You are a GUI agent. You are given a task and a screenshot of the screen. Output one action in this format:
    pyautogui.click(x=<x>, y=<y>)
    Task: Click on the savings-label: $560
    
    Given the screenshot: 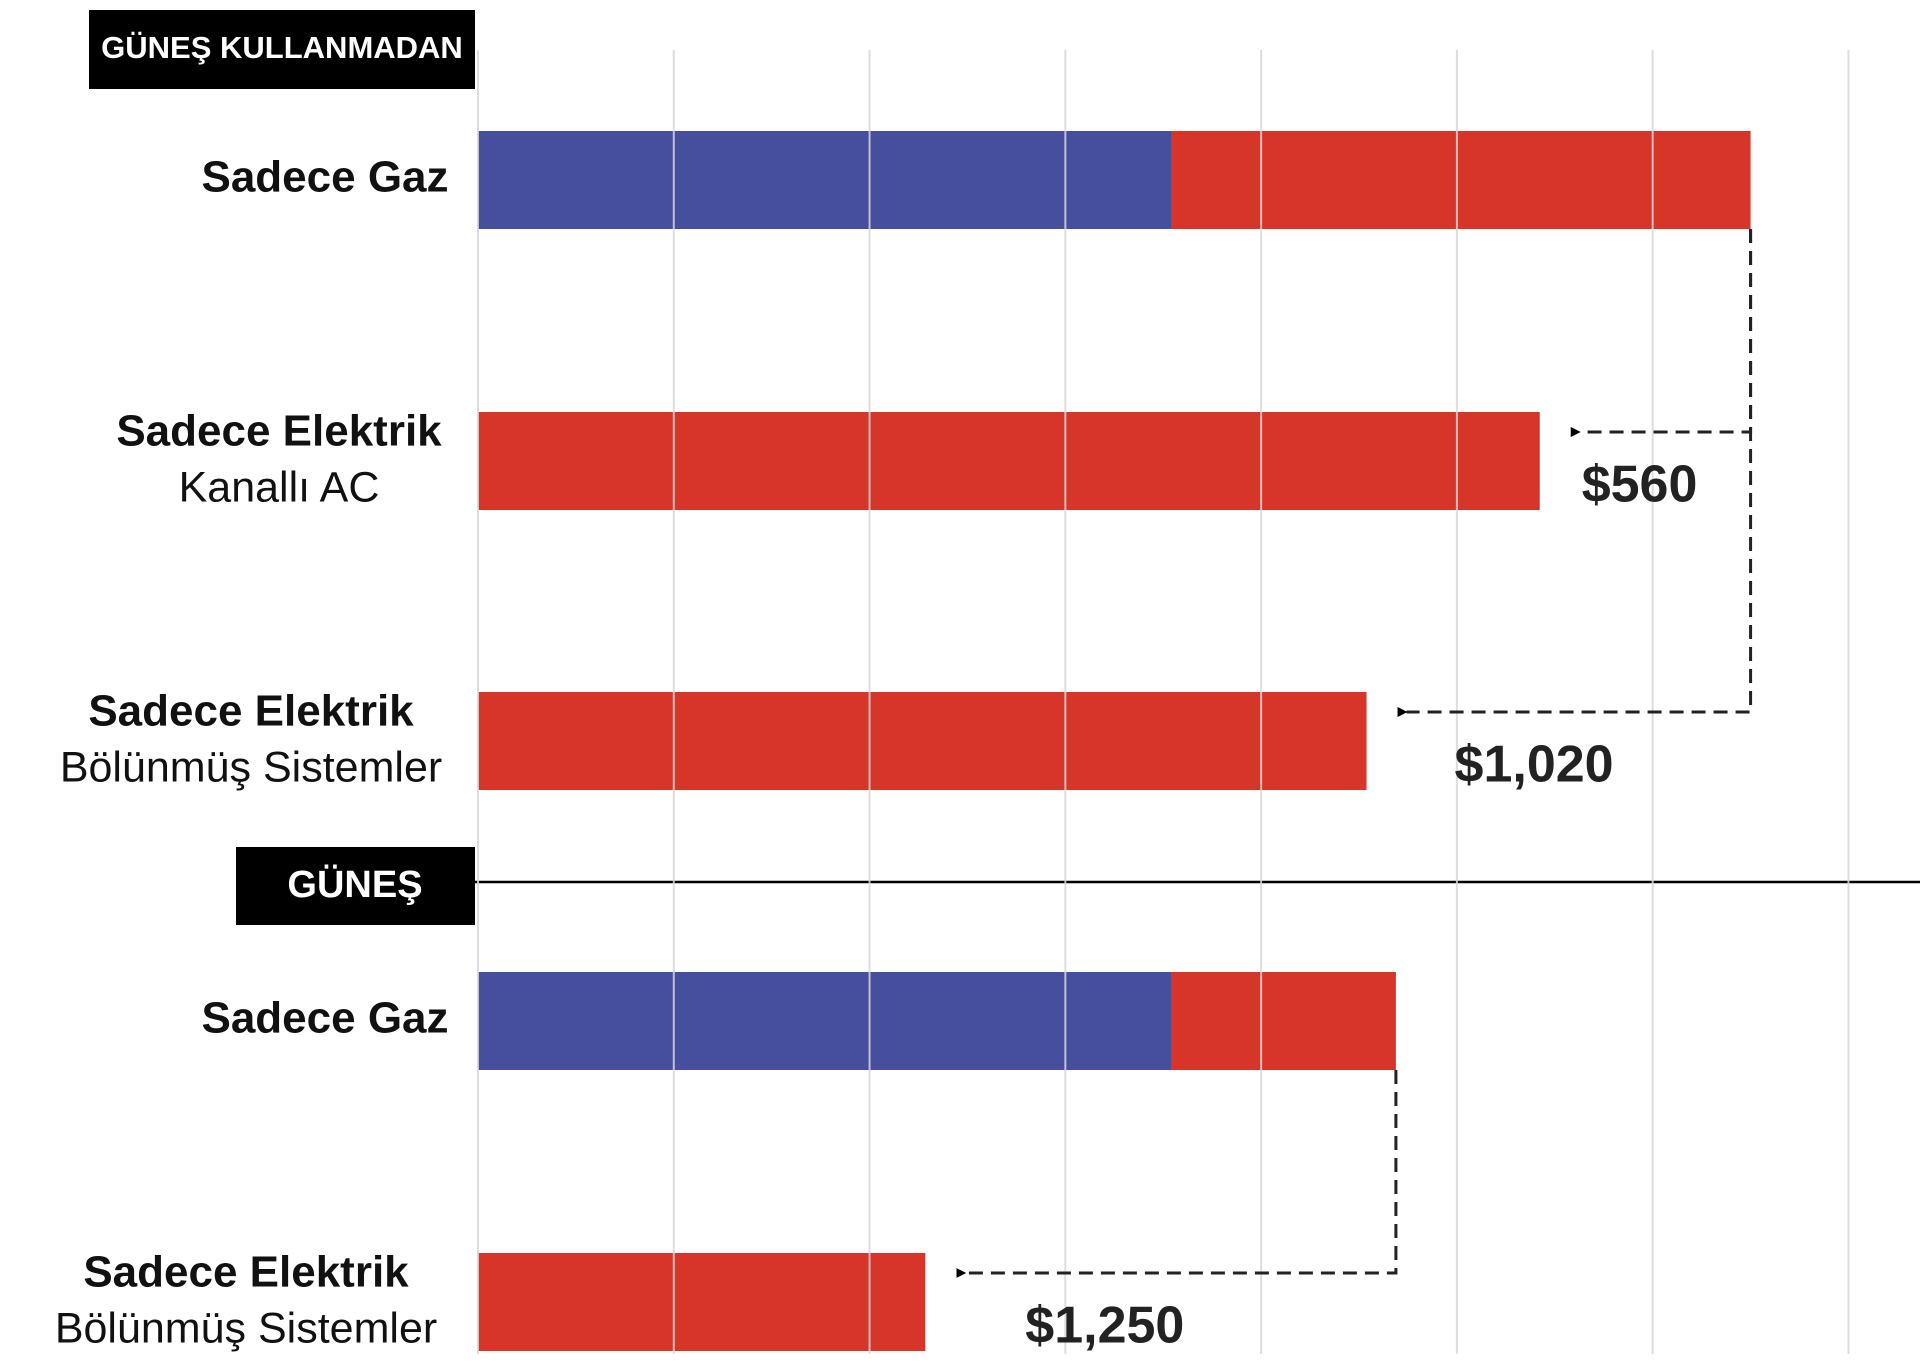 What is the action you would take?
    pyautogui.click(x=1640, y=485)
    